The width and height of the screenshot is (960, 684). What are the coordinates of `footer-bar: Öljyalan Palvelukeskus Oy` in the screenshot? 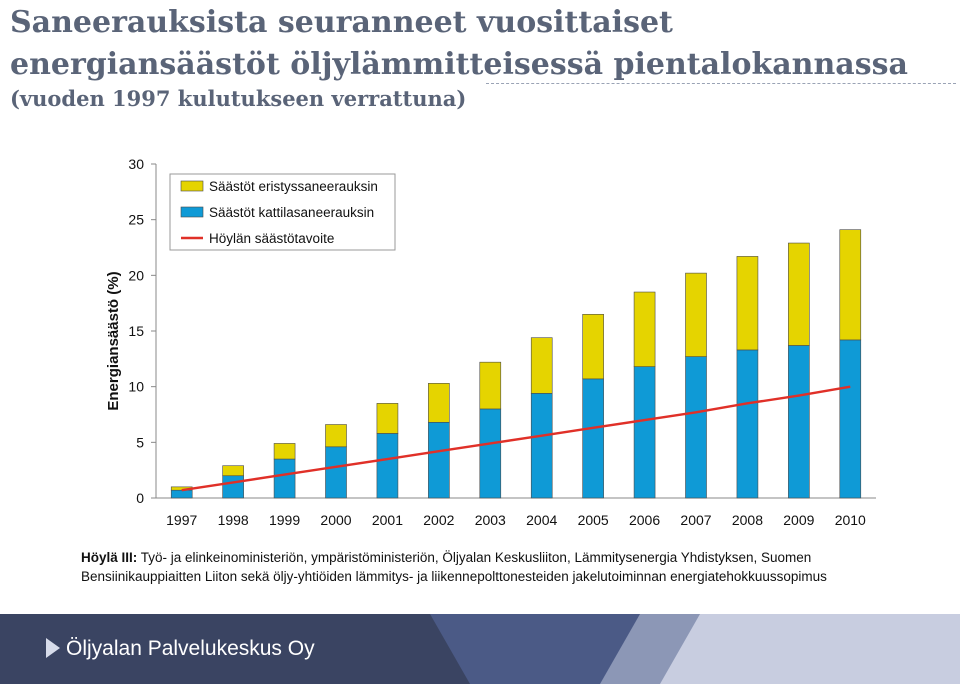 It's located at (480, 649).